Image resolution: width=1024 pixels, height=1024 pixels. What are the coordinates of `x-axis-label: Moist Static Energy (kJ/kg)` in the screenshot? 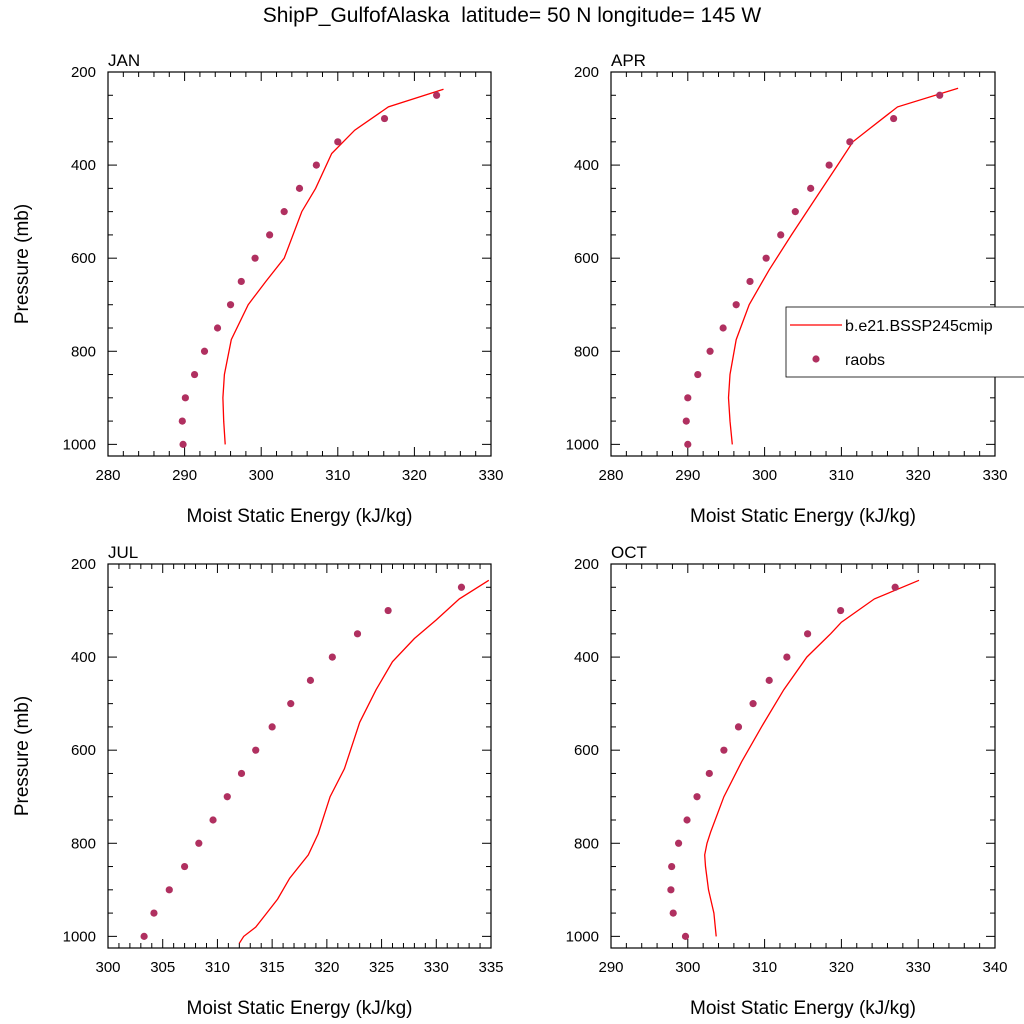 It's located at (803, 516).